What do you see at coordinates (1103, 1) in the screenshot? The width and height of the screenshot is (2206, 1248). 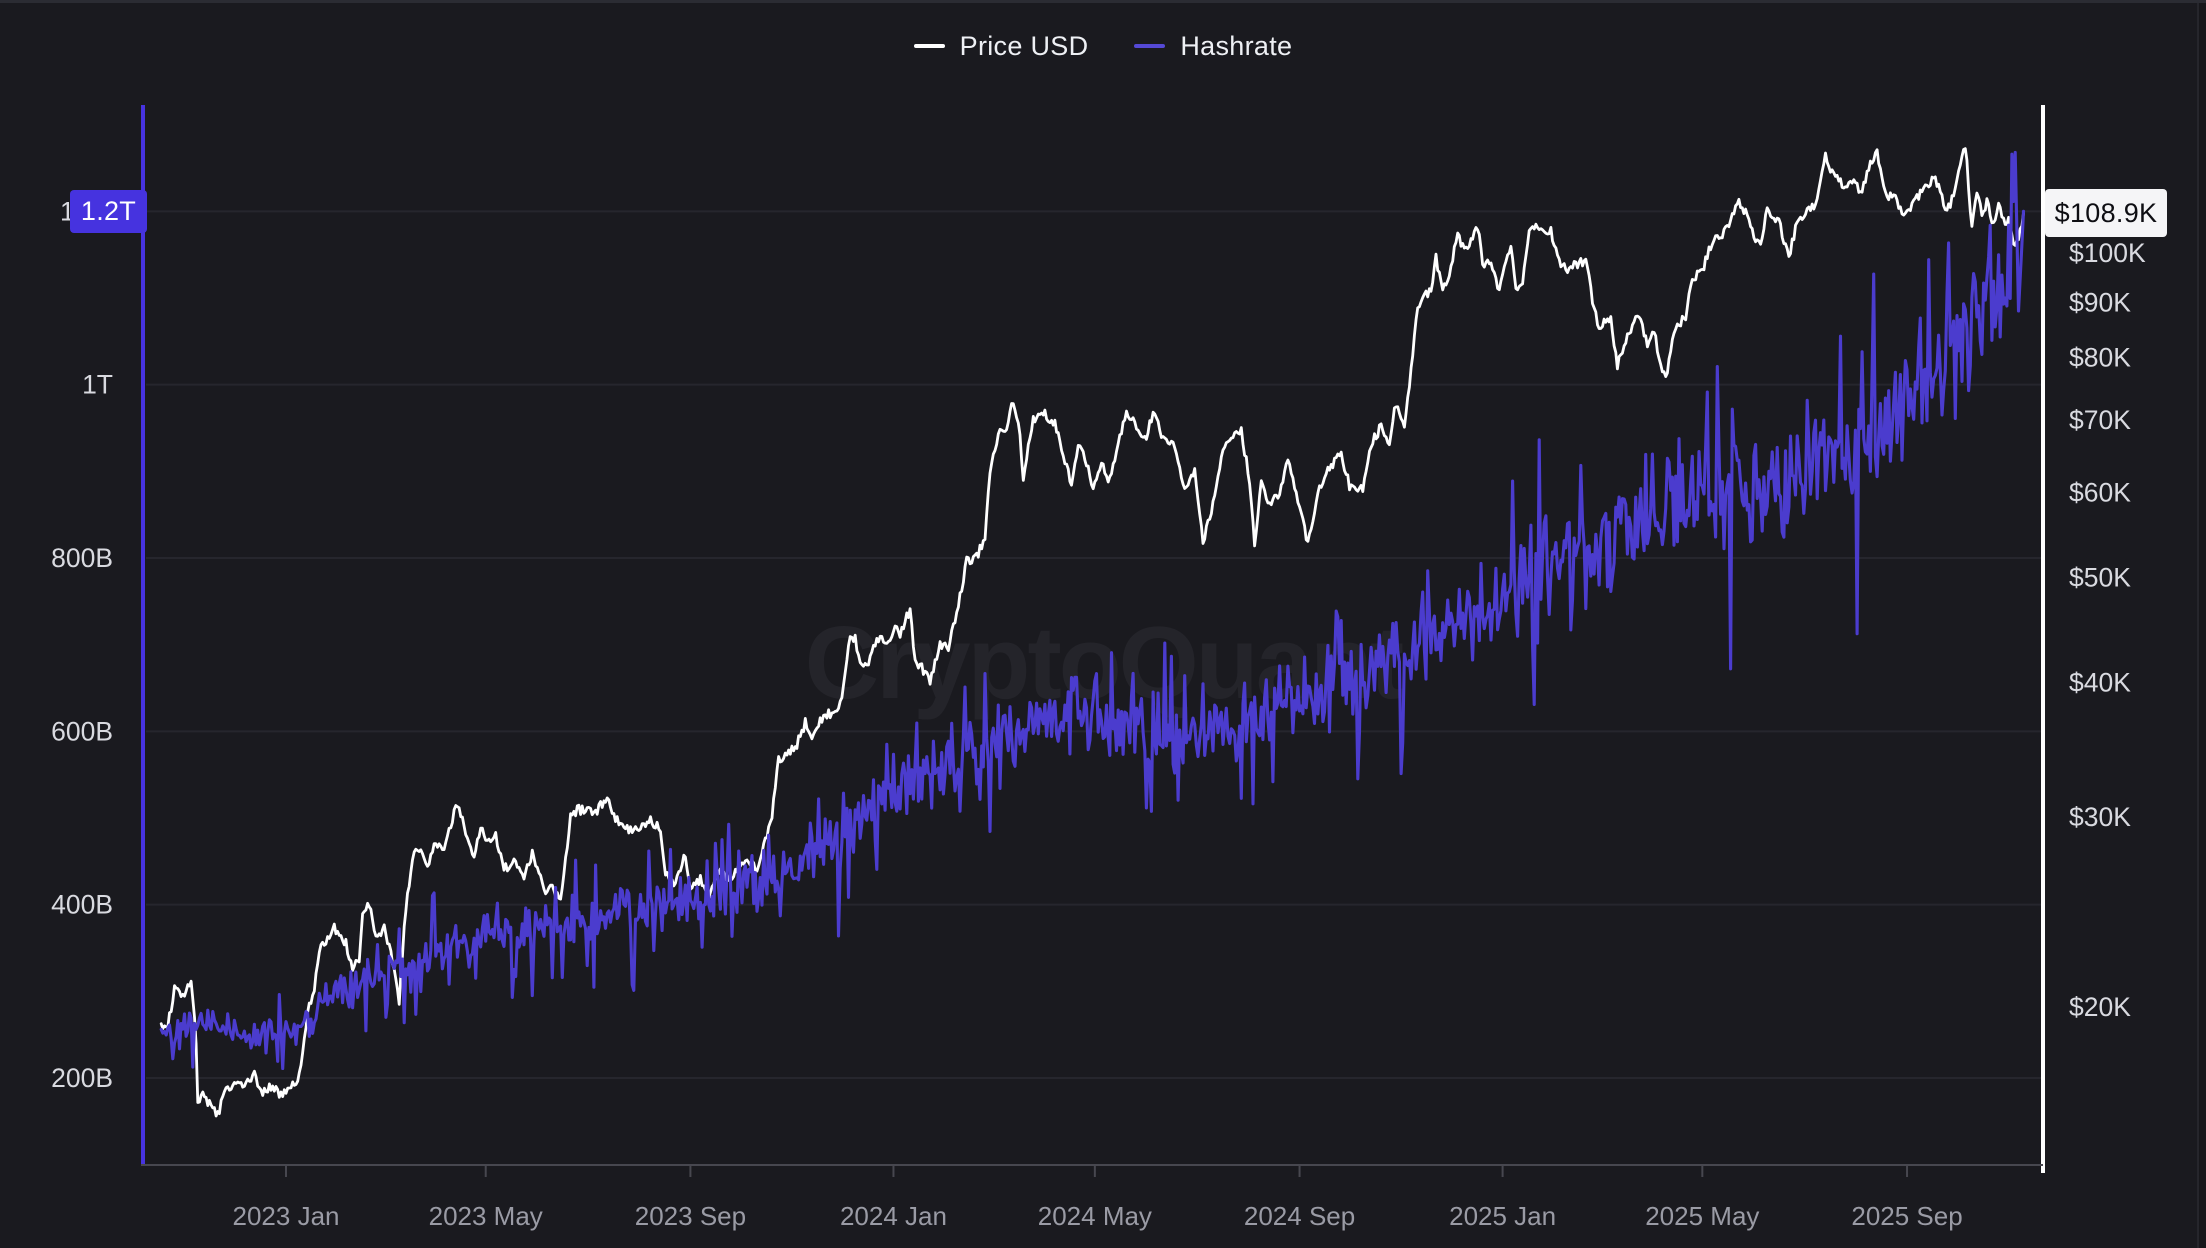 I see `panel-top-border` at bounding box center [1103, 1].